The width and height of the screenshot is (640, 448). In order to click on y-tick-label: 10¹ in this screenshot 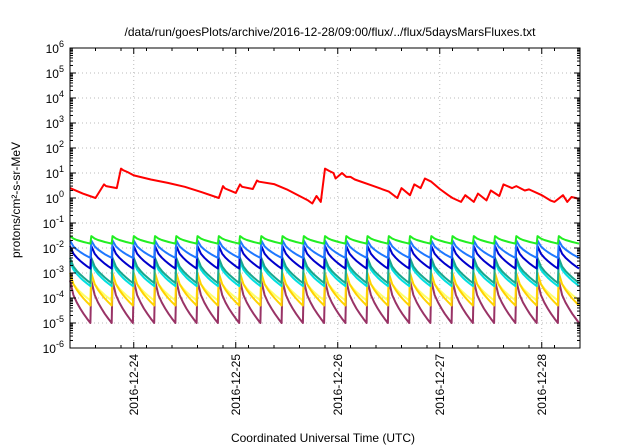, I will do `click(55, 172)`.